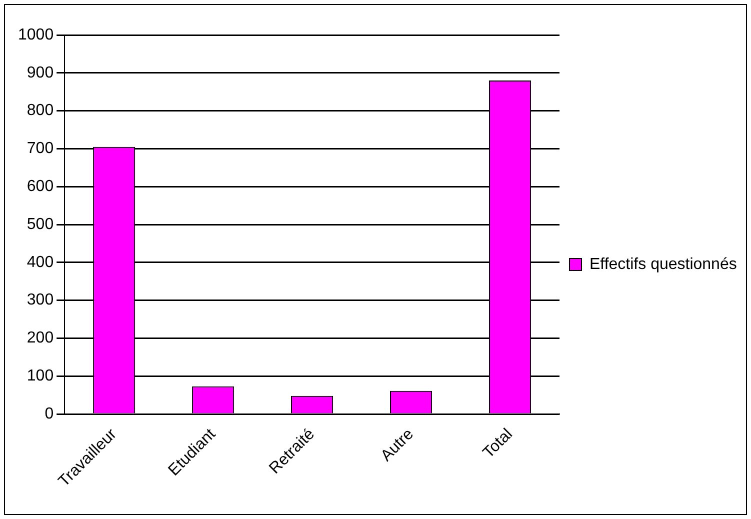 The height and width of the screenshot is (519, 751). Describe the element at coordinates (40, 73) in the screenshot. I see `y-tick-label: 900` at that location.